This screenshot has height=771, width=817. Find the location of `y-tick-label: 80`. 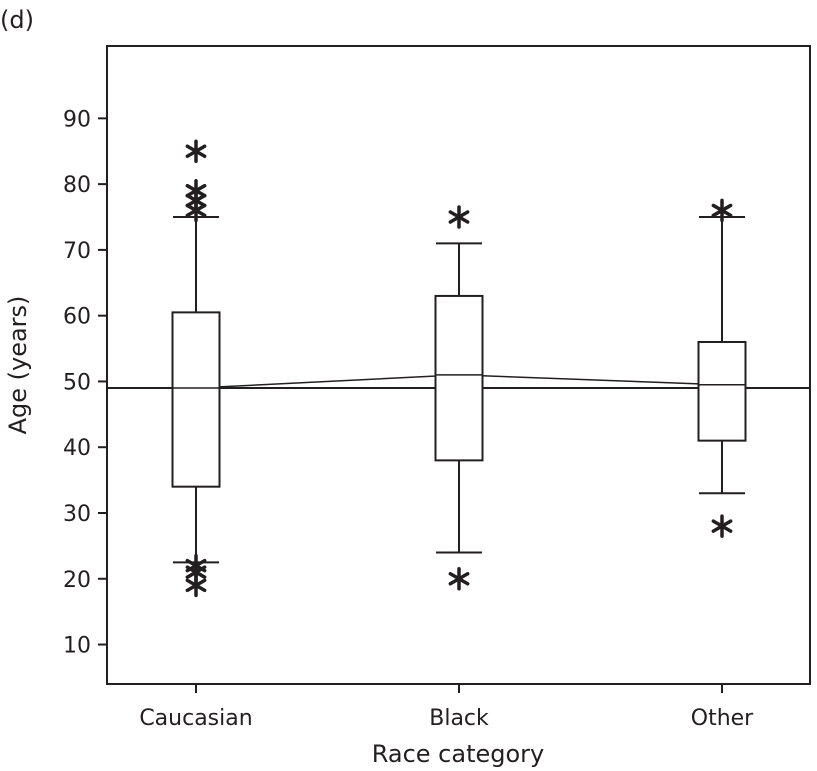

y-tick-label: 80 is located at coordinates (77, 185).